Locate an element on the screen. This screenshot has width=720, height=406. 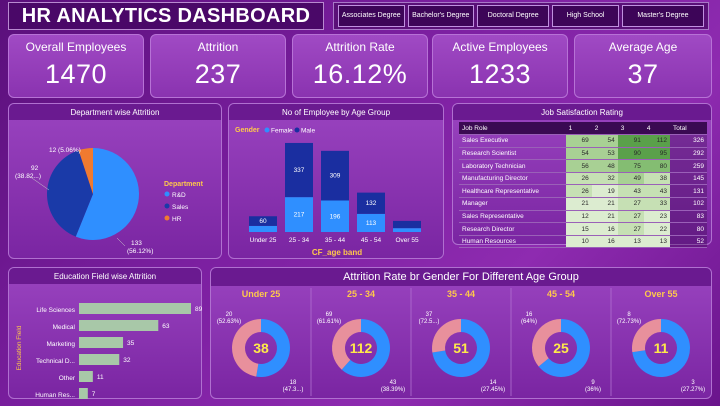
donut-label-female: 9 (36%) is located at coordinates (593, 386).